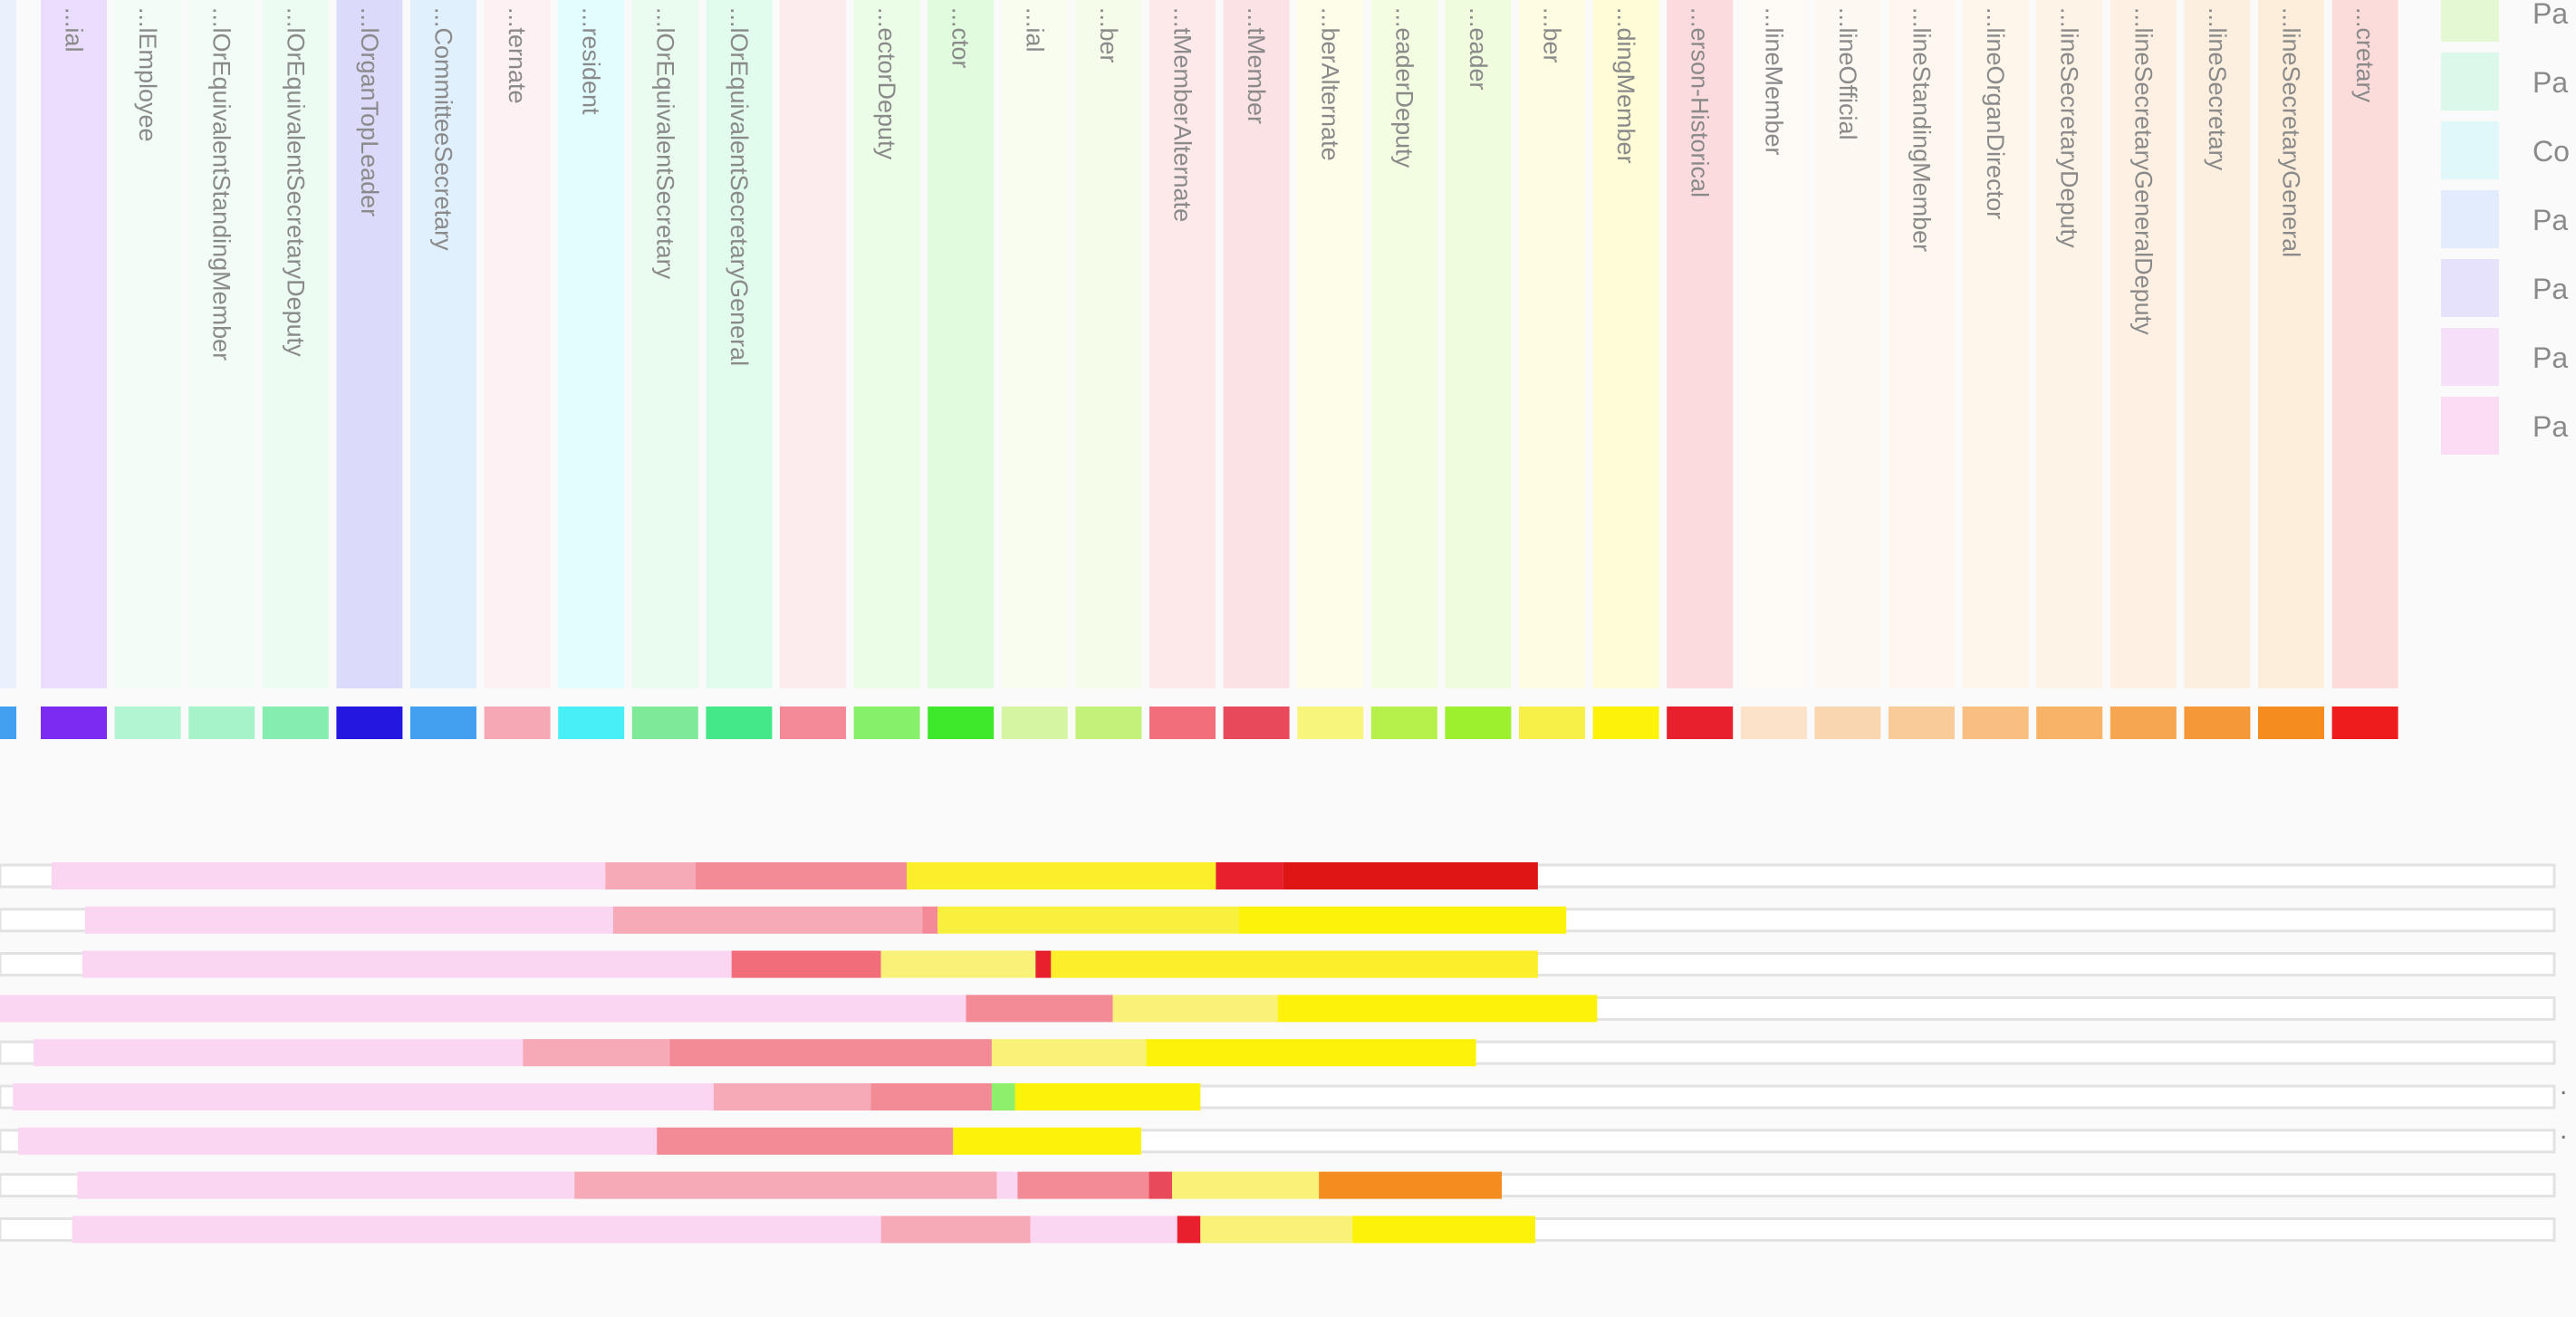 The image size is (2576, 1317). Describe the element at coordinates (2505, 227) in the screenshot. I see `legend: Pa Pa Co Pa Pa Pa Pa` at that location.